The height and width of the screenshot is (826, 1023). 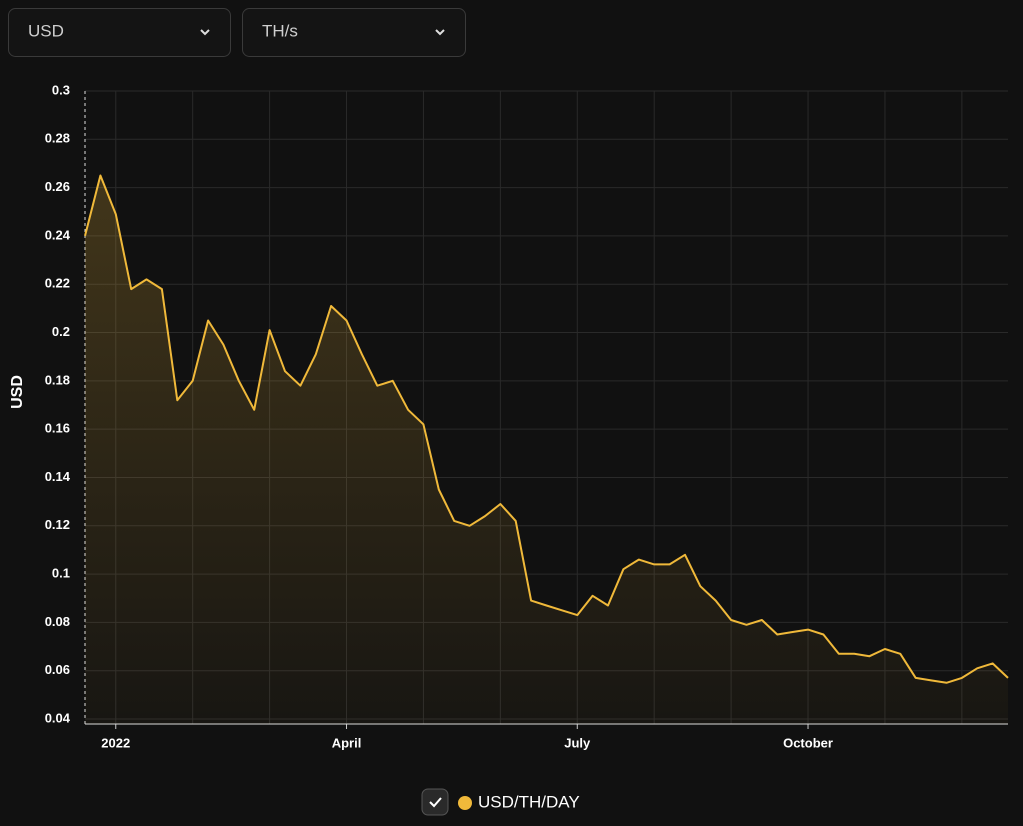 What do you see at coordinates (57, 379) in the screenshot?
I see `y-tick-label: 0.18` at bounding box center [57, 379].